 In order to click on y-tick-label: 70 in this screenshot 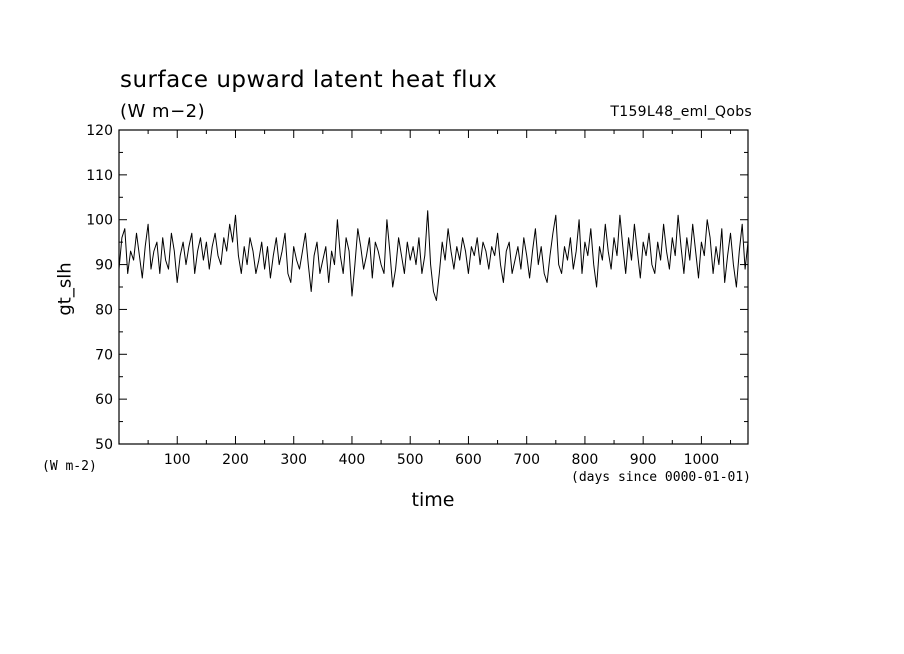, I will do `click(104, 355)`.